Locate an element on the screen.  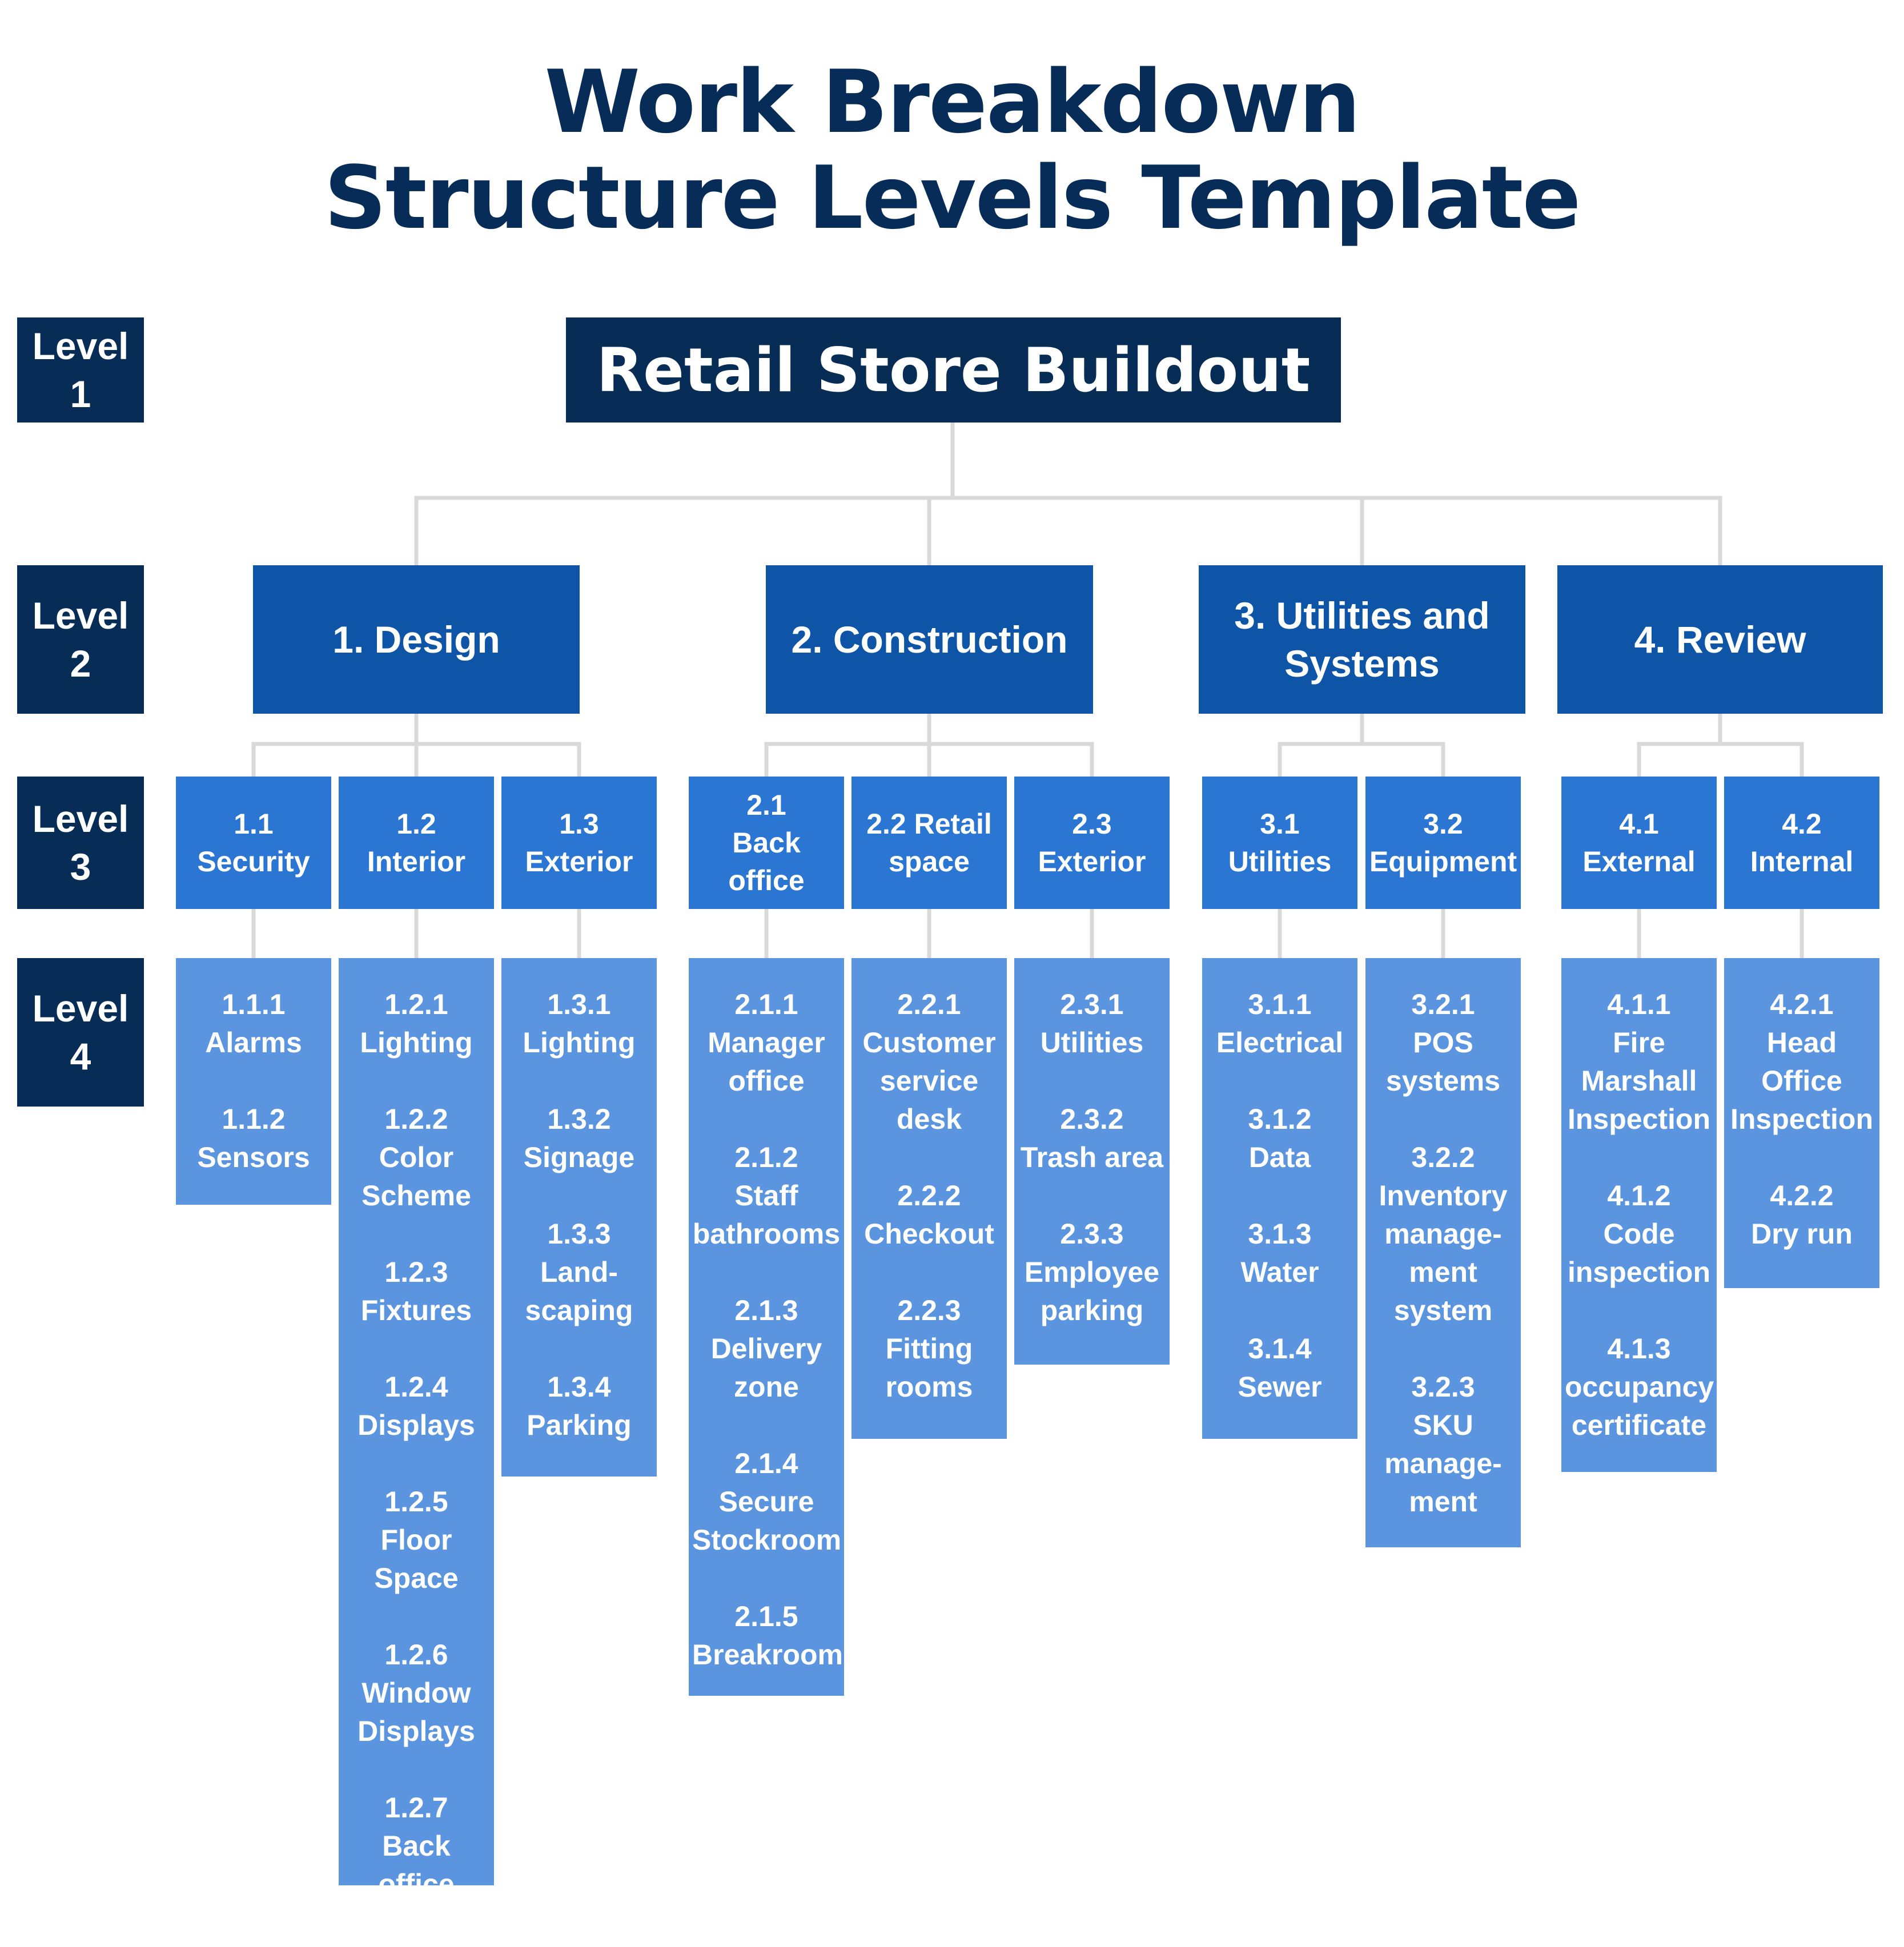
list-item: 2.2.2 Checkout is located at coordinates (929, 1215).